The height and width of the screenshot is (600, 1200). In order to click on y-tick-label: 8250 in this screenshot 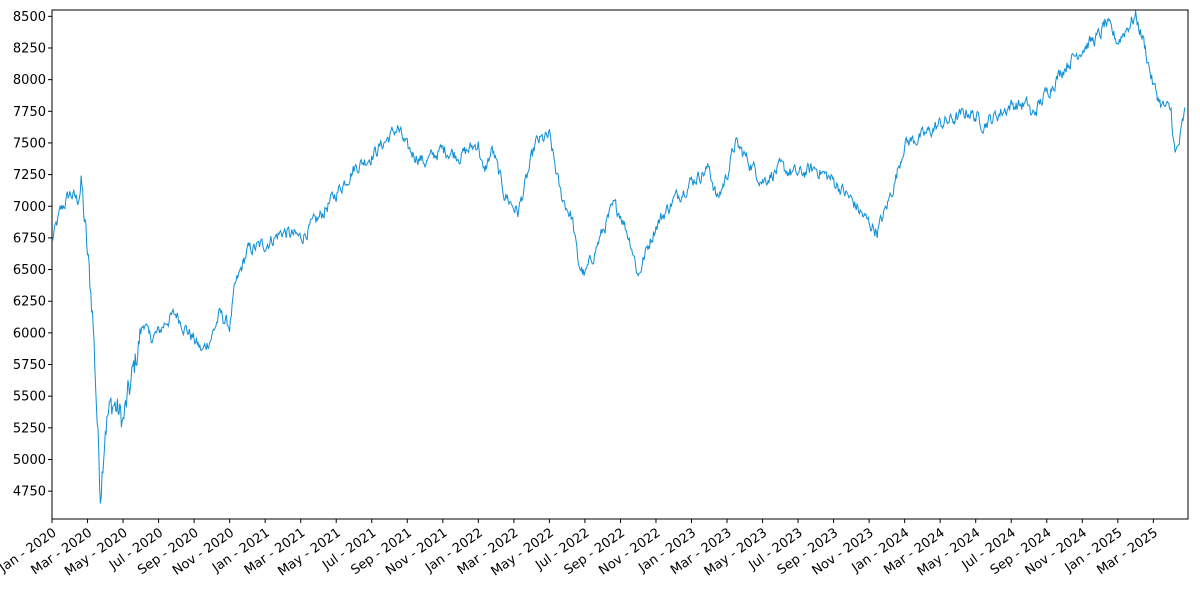, I will do `click(29, 48)`.